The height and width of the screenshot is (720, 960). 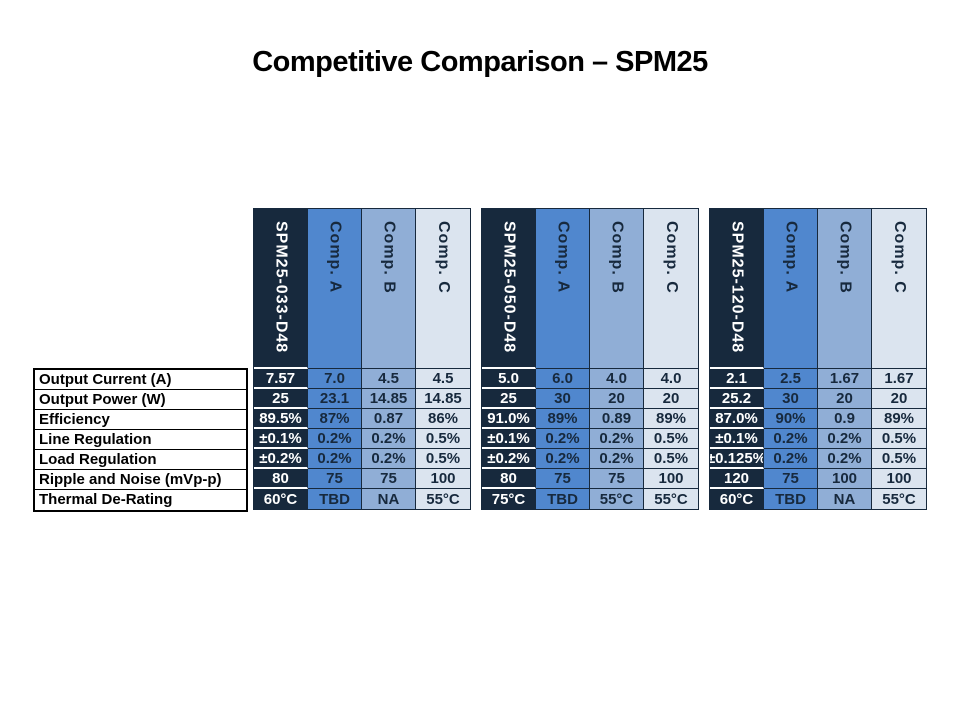 What do you see at coordinates (791, 419) in the screenshot?
I see `value-cell: 90%` at bounding box center [791, 419].